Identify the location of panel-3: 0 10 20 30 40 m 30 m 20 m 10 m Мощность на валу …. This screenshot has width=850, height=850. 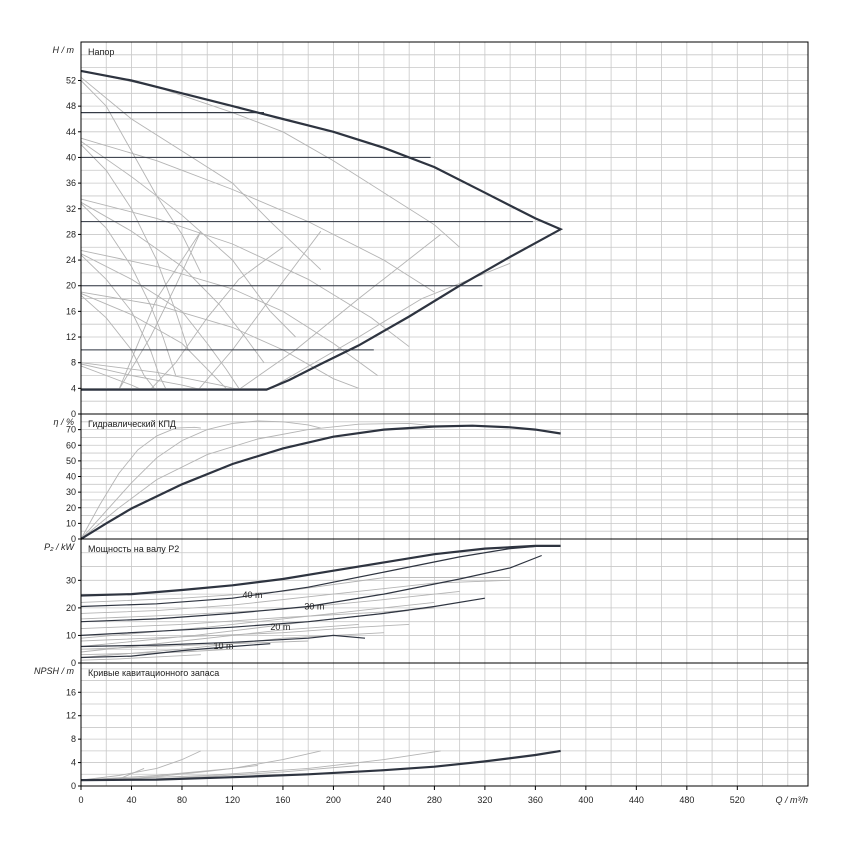
(426, 603).